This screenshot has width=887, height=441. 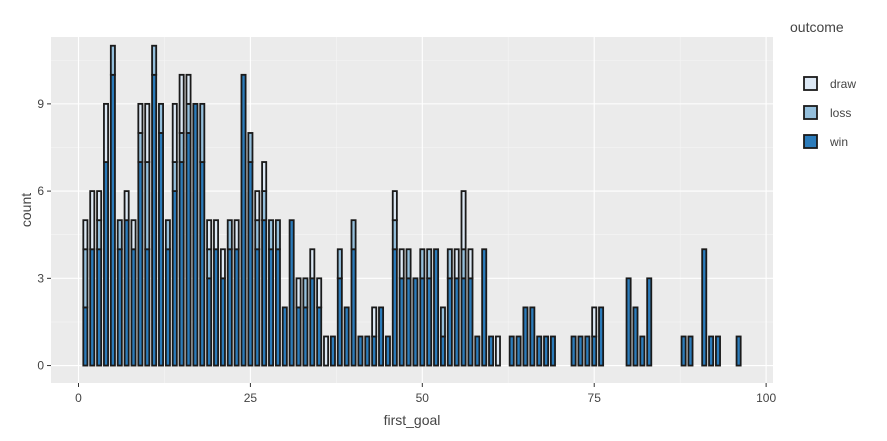 What do you see at coordinates (840, 113) in the screenshot?
I see `legend-label-loss: loss` at bounding box center [840, 113].